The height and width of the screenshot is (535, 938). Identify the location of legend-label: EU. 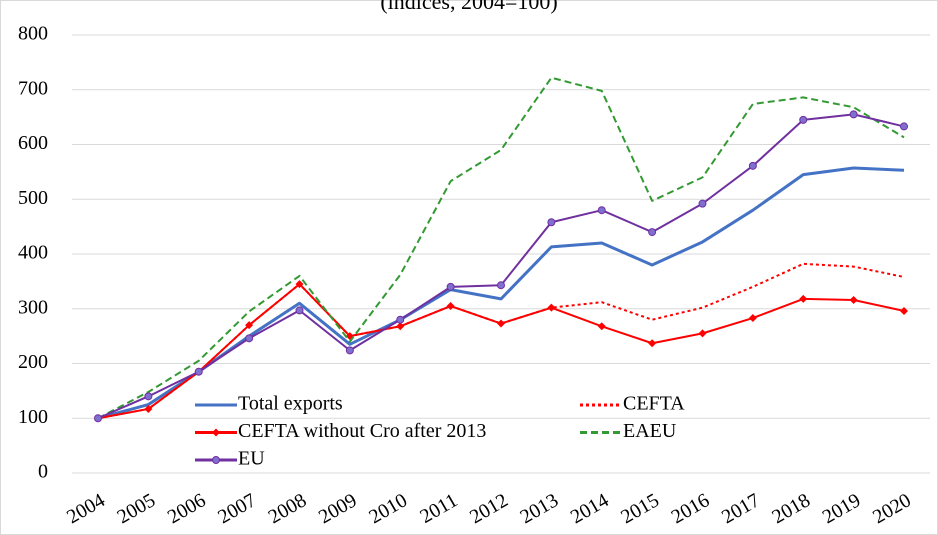
(251, 459).